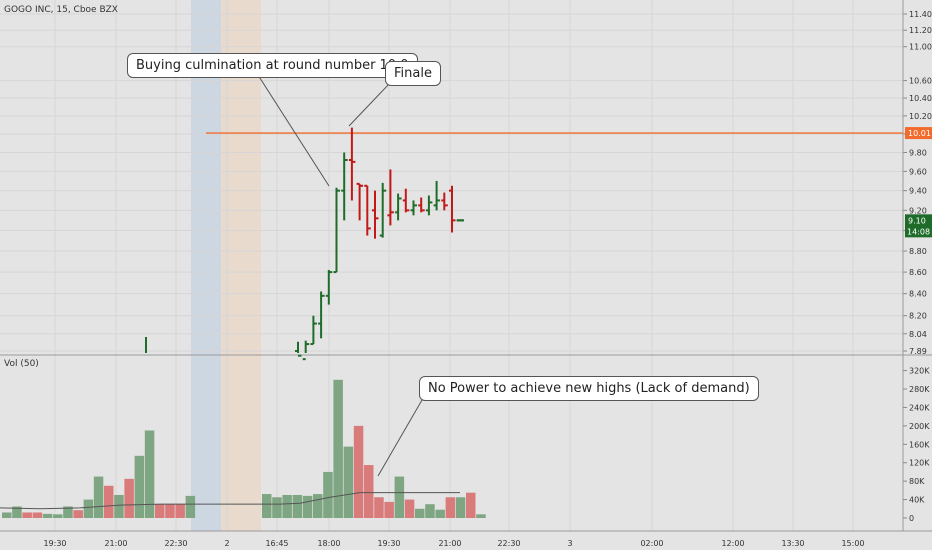 The width and height of the screenshot is (932, 550). I want to click on last-price-tag, so click(918, 226).